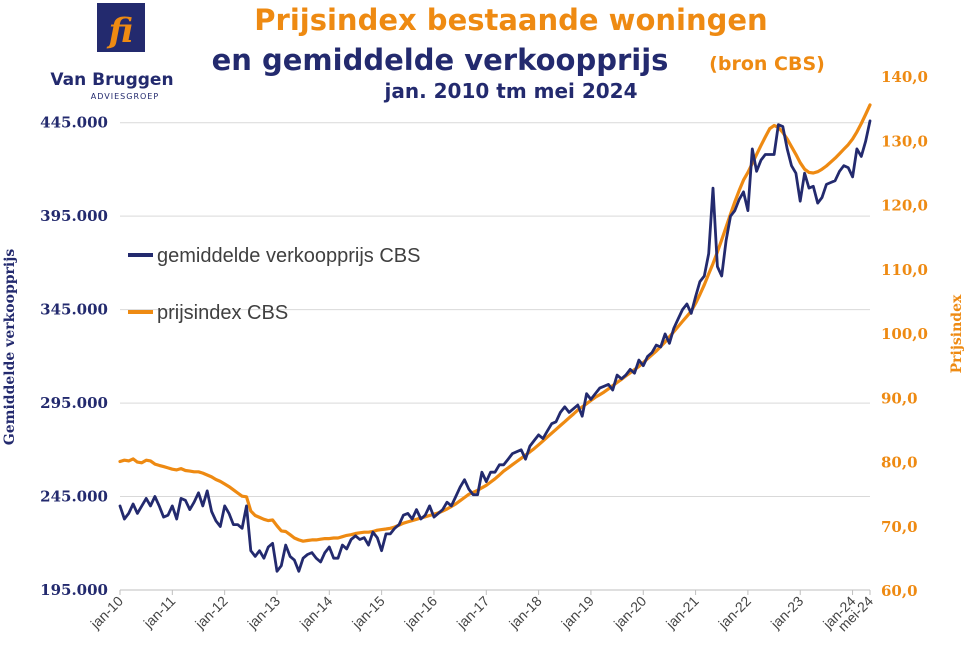  What do you see at coordinates (899, 527) in the screenshot?
I see `y-tick-label-right: 70,0` at bounding box center [899, 527].